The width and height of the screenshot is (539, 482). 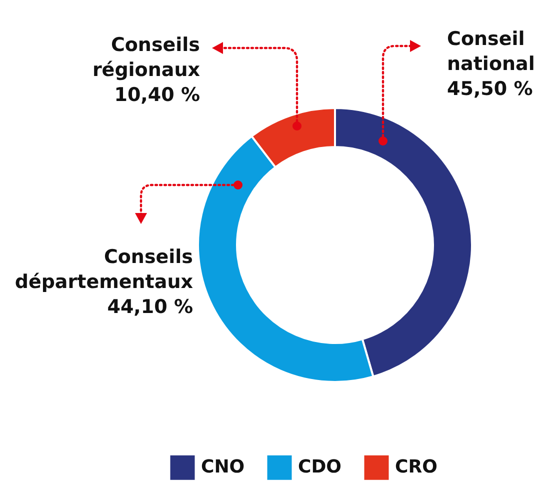 What do you see at coordinates (223, 467) in the screenshot?
I see `legend-label: CNO` at bounding box center [223, 467].